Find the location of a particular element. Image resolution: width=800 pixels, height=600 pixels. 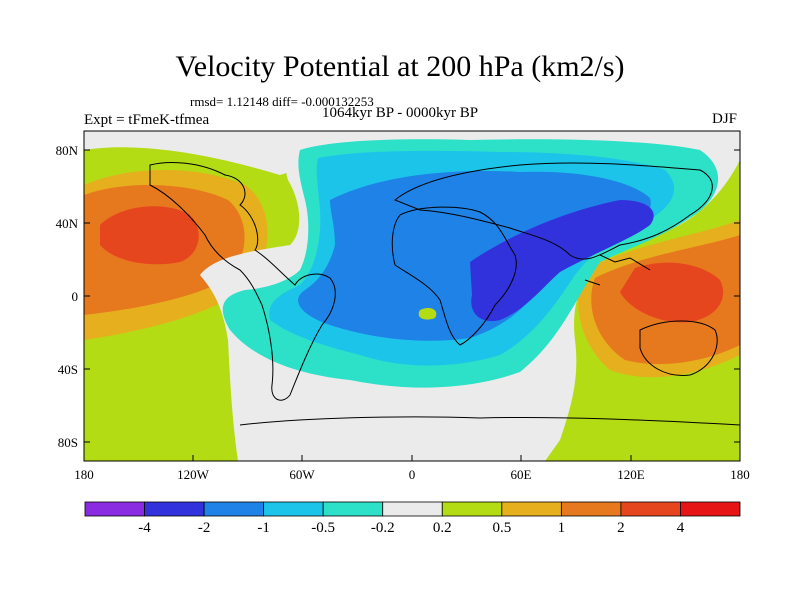

rmsd-text: rmsd= 1.12148 diff= -0.000132253 is located at coordinates (282, 101).